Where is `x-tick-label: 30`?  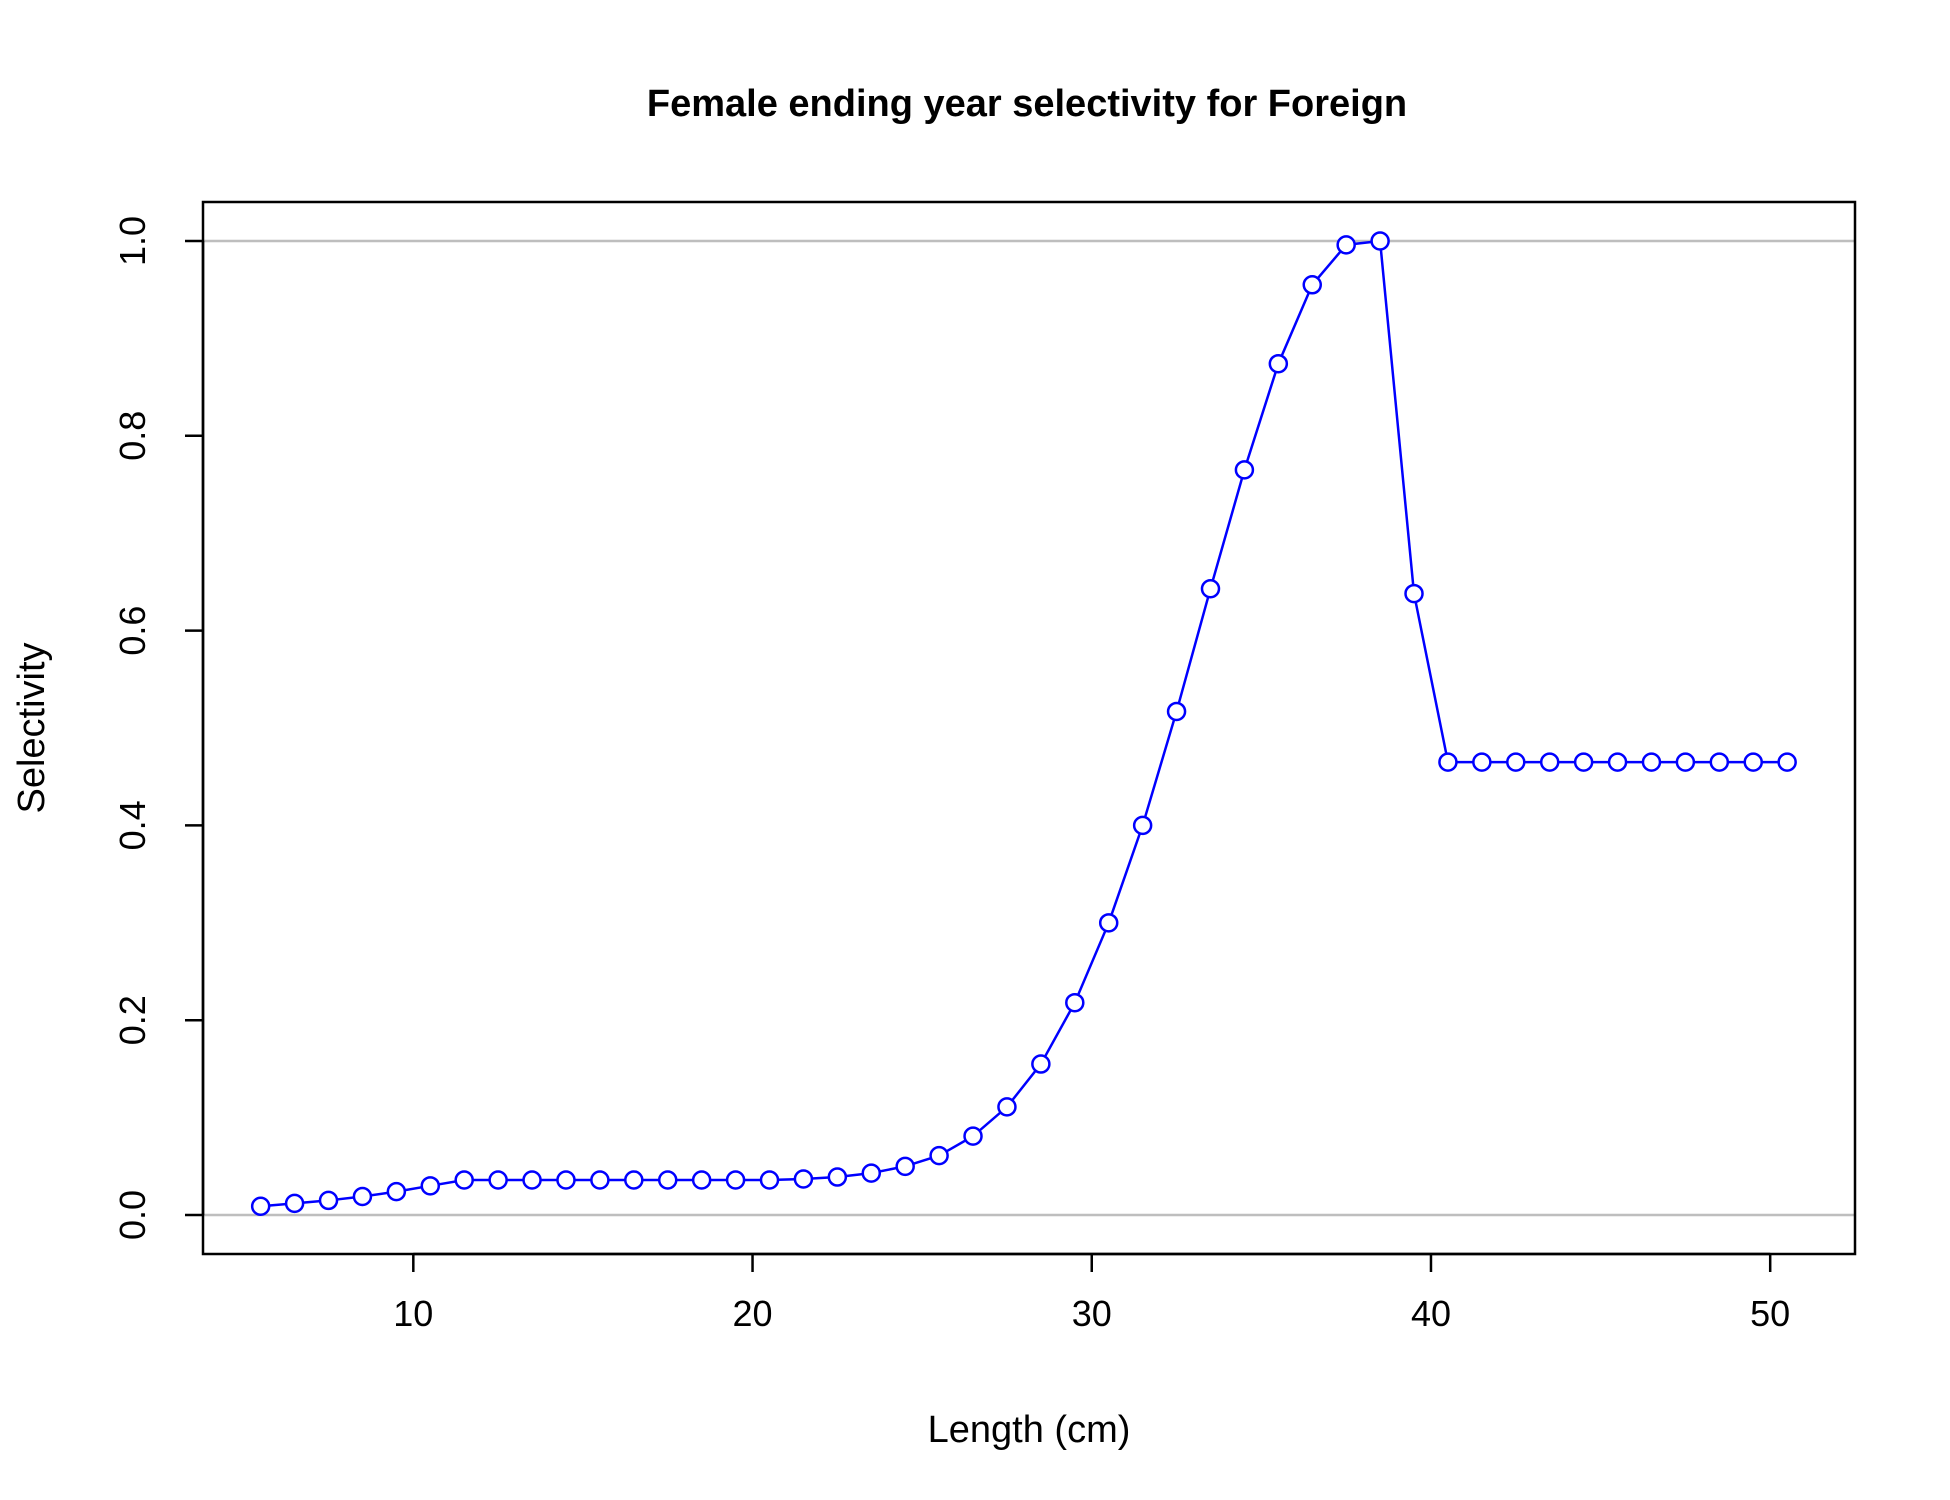
x-tick-label: 30 is located at coordinates (1092, 1313).